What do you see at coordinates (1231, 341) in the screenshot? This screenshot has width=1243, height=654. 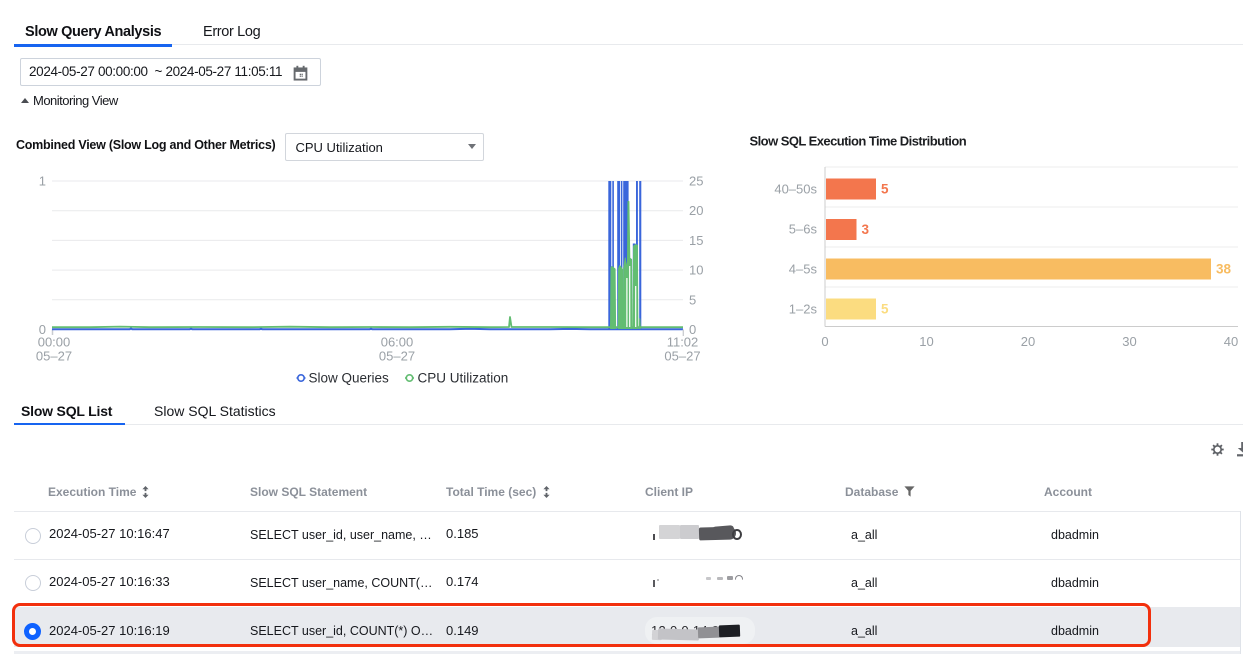 I see `svg-text: 40` at bounding box center [1231, 341].